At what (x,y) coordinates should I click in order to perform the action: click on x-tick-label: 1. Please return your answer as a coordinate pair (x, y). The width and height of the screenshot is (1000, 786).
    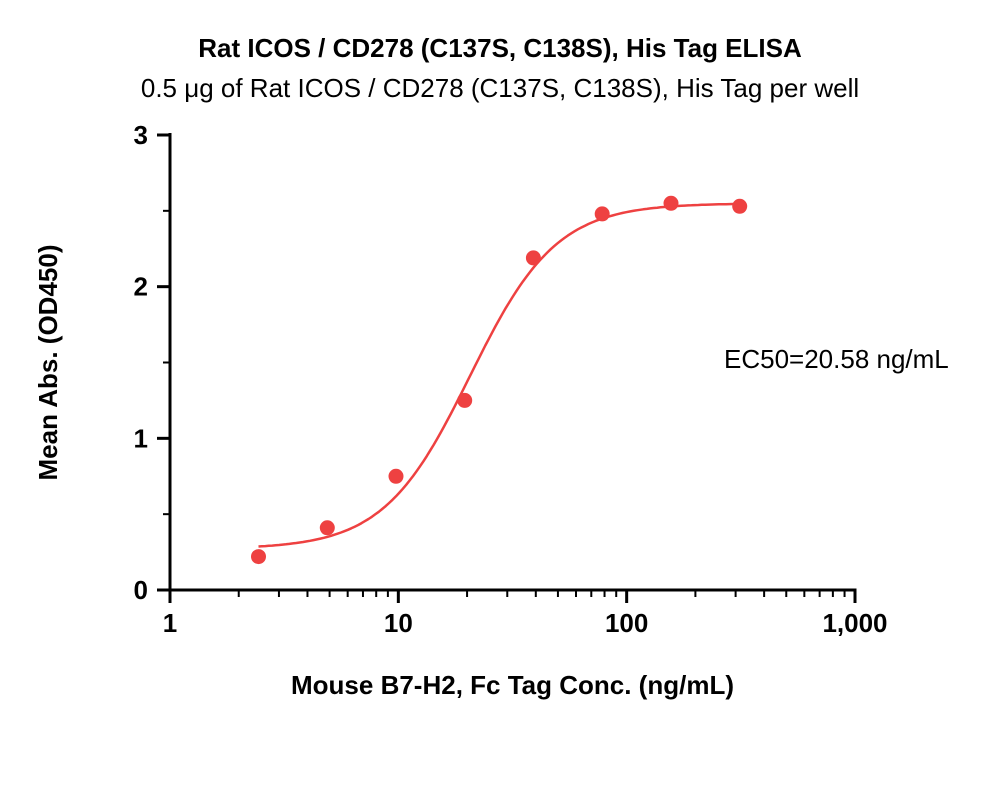
    Looking at the image, I should click on (170, 623).